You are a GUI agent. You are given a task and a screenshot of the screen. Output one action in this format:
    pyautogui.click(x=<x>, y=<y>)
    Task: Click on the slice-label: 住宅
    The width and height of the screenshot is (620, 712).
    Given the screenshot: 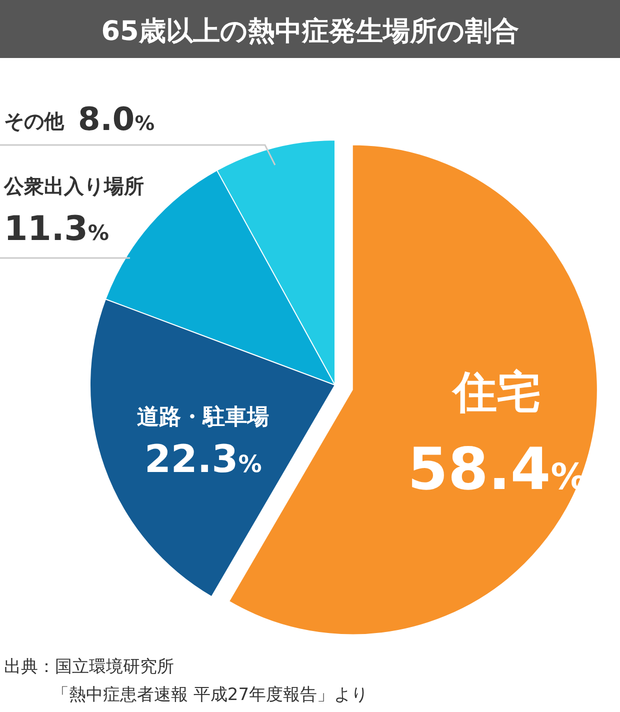 What is the action you would take?
    pyautogui.click(x=496, y=392)
    